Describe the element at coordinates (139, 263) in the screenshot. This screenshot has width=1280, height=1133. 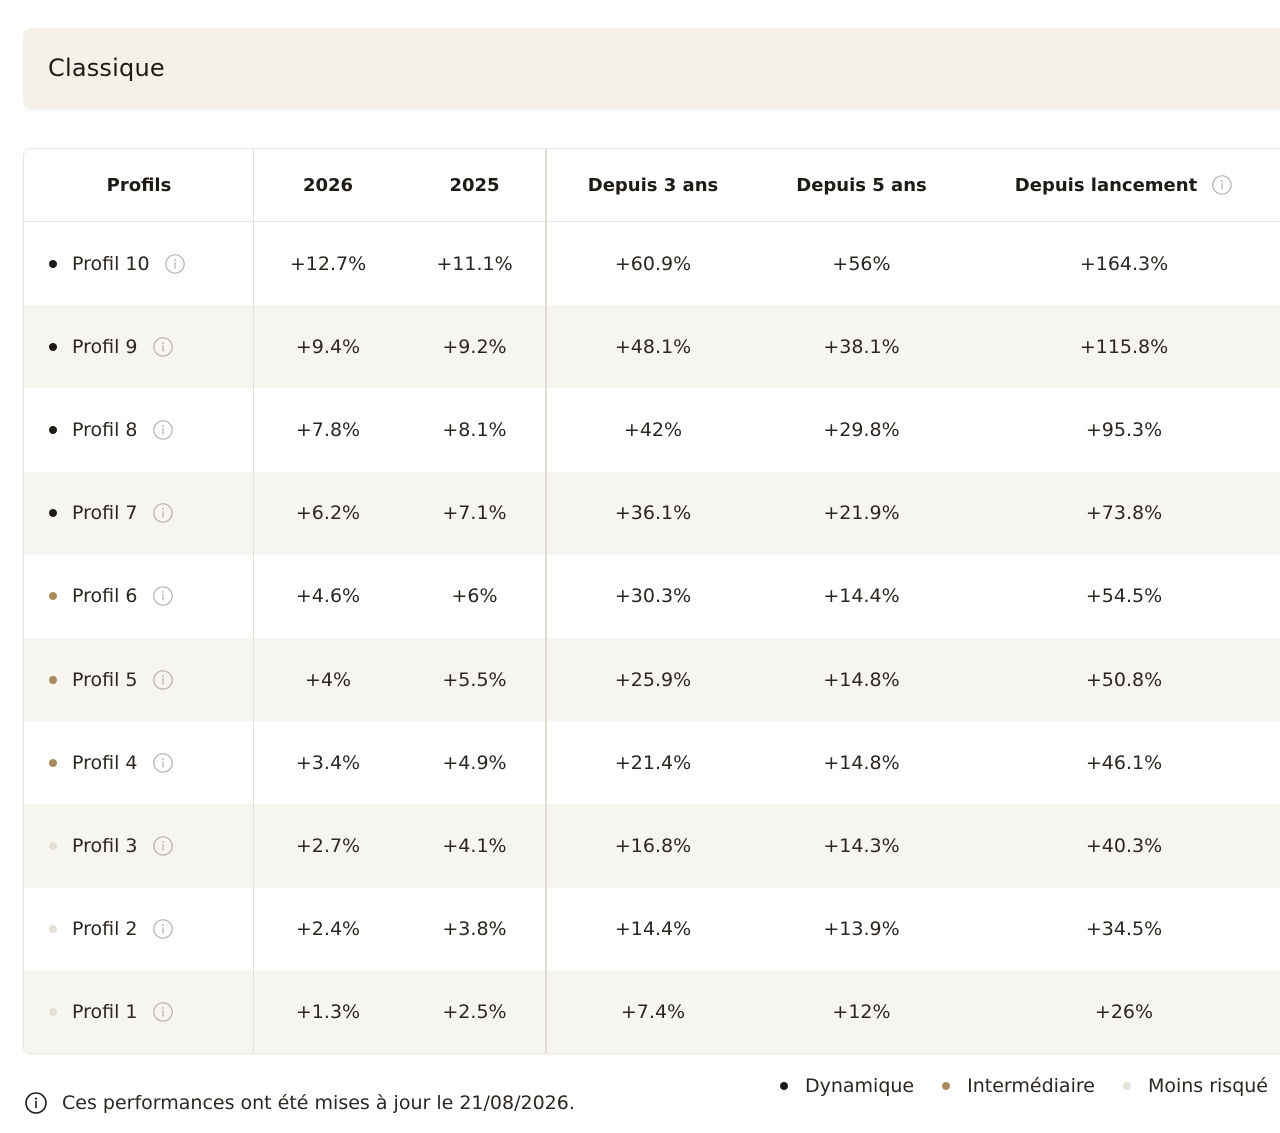
I see `profile-cell: Profil 10` at that location.